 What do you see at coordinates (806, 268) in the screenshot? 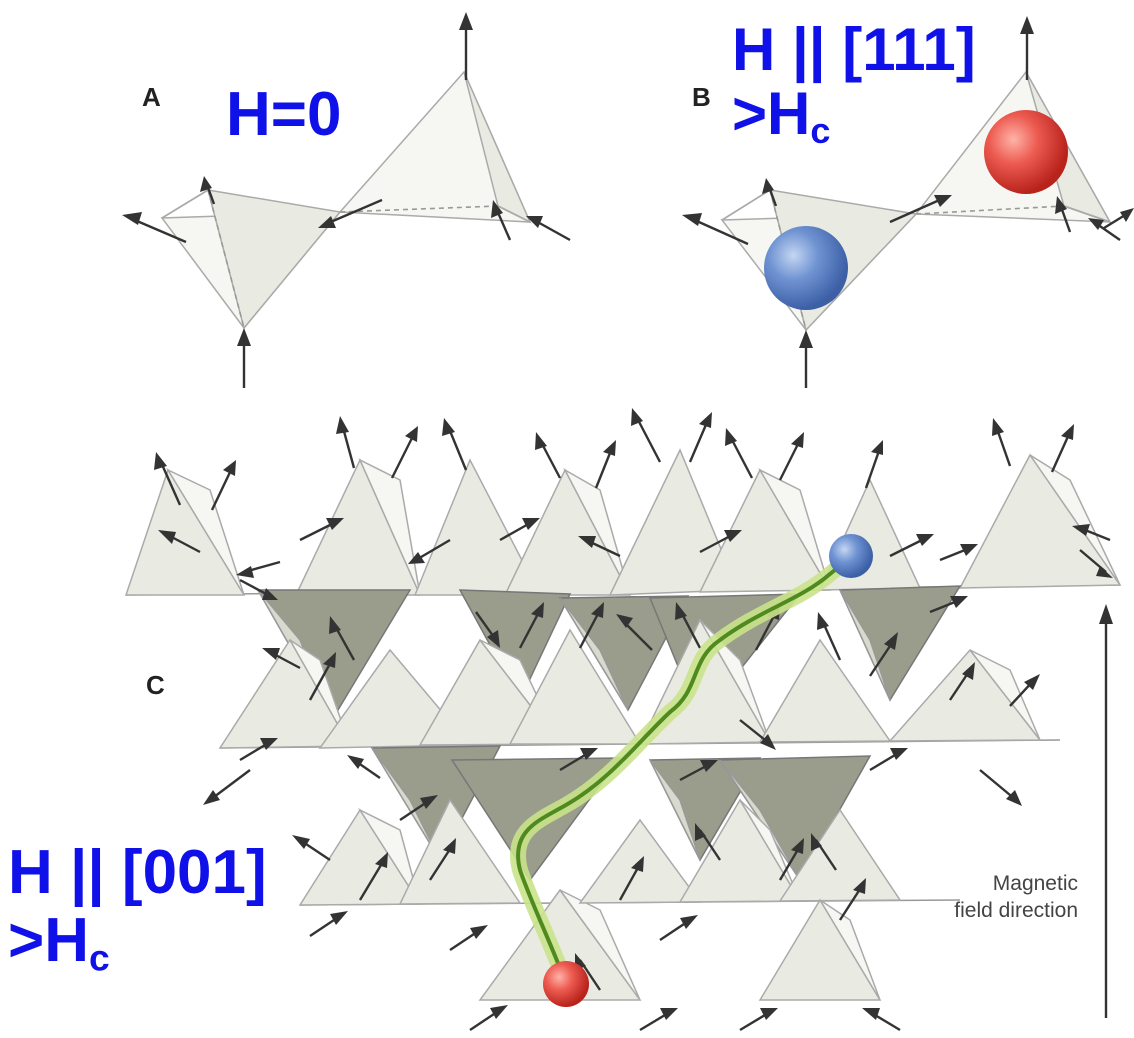
I see `south-pole-monopole-b` at bounding box center [806, 268].